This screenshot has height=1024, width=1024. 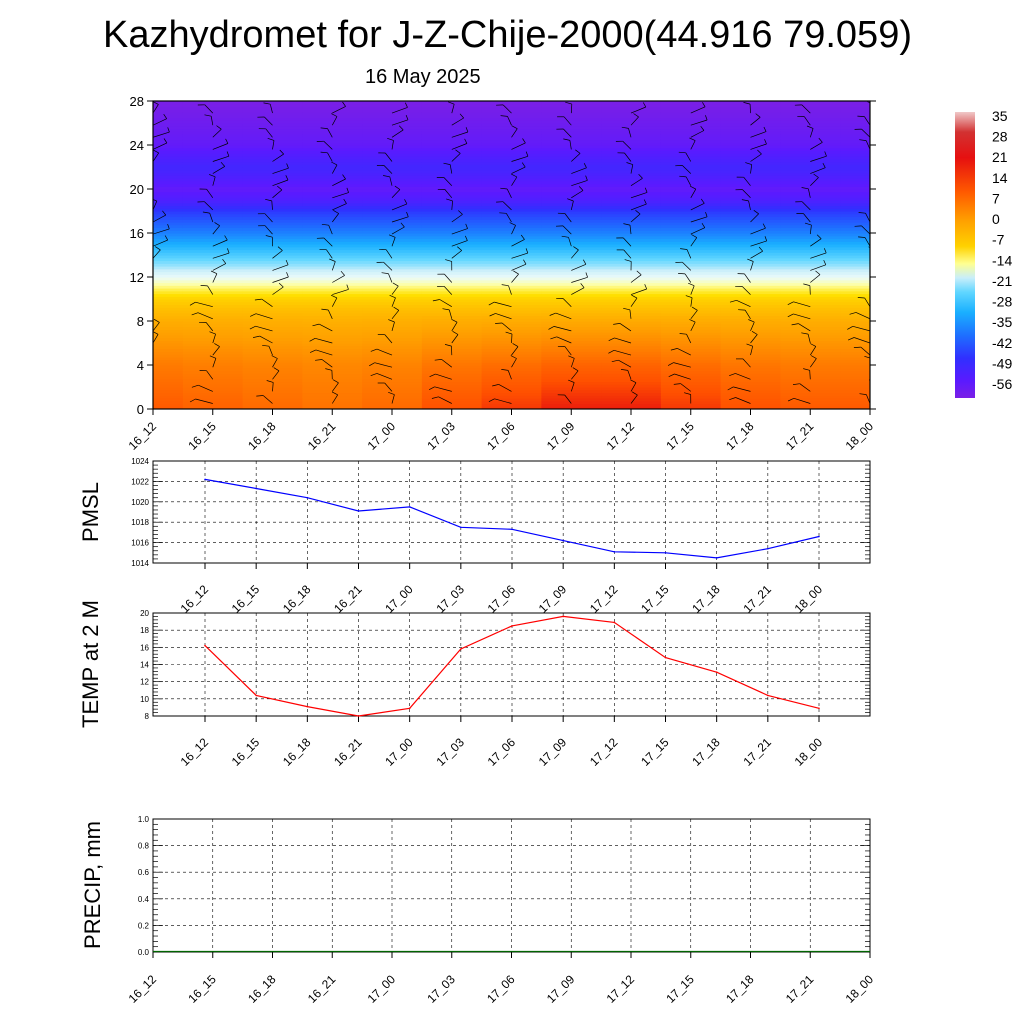 I want to click on x-tick-label: 18_00, so click(x=809, y=599).